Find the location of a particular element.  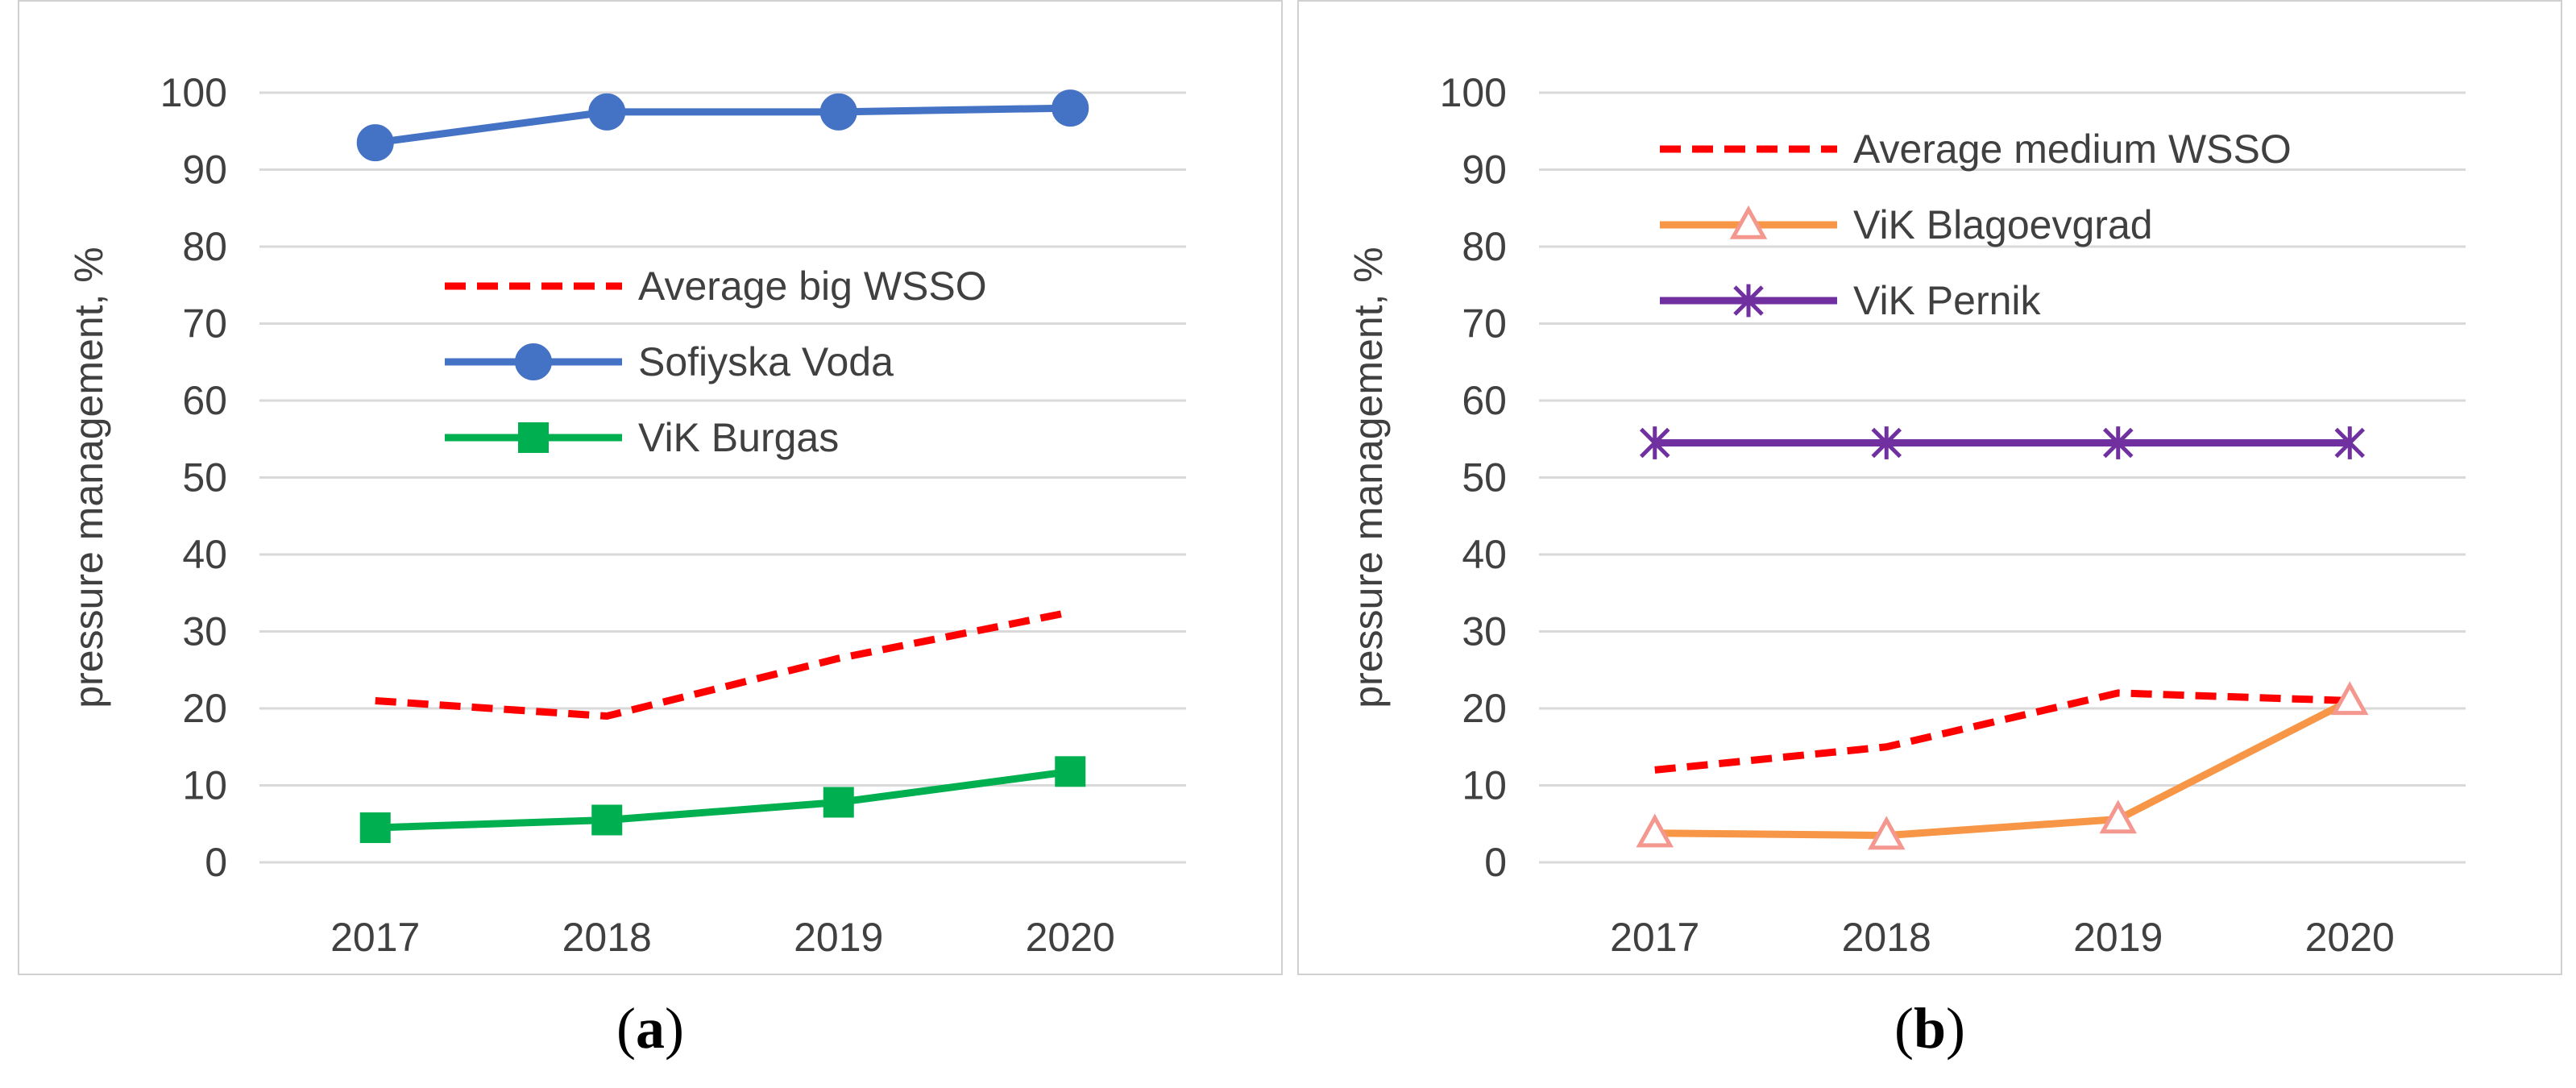

panel-label-b: (b) is located at coordinates (1929, 1028).